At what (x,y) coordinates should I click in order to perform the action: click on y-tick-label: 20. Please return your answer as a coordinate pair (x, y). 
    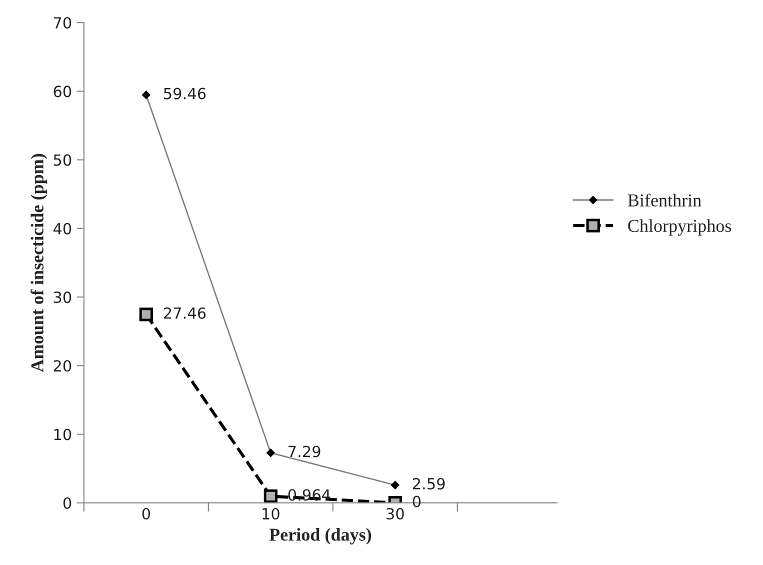
    Looking at the image, I should click on (63, 366).